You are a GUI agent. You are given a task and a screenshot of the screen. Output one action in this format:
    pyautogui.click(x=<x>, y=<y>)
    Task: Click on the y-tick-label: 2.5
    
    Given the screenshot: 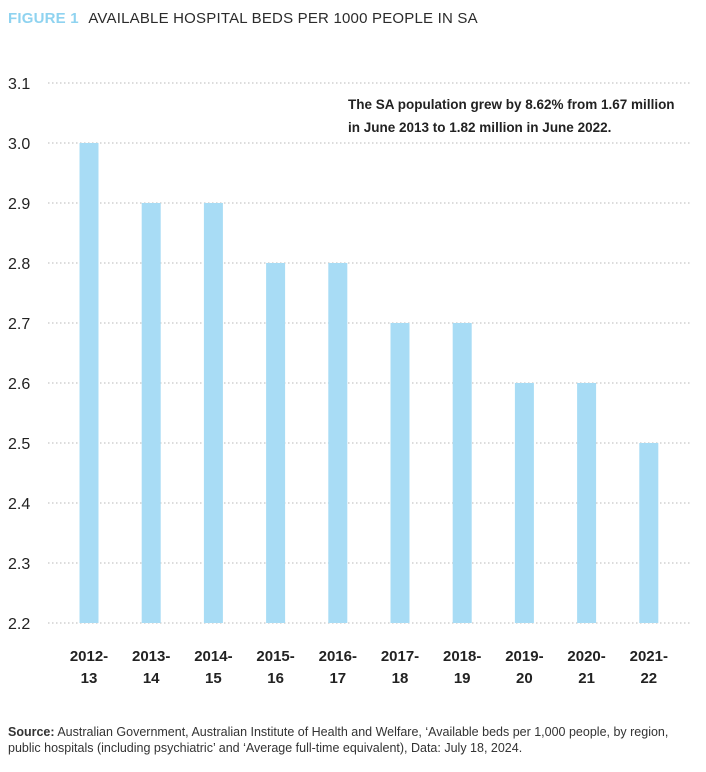 What is the action you would take?
    pyautogui.click(x=19, y=444)
    